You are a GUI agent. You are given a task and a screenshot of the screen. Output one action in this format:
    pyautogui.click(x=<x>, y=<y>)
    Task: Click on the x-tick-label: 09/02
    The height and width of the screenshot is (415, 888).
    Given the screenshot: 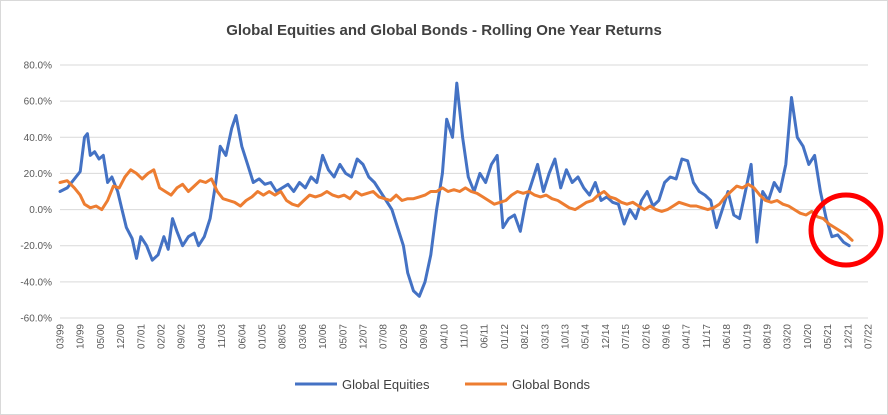 What is the action you would take?
    pyautogui.click(x=182, y=336)
    